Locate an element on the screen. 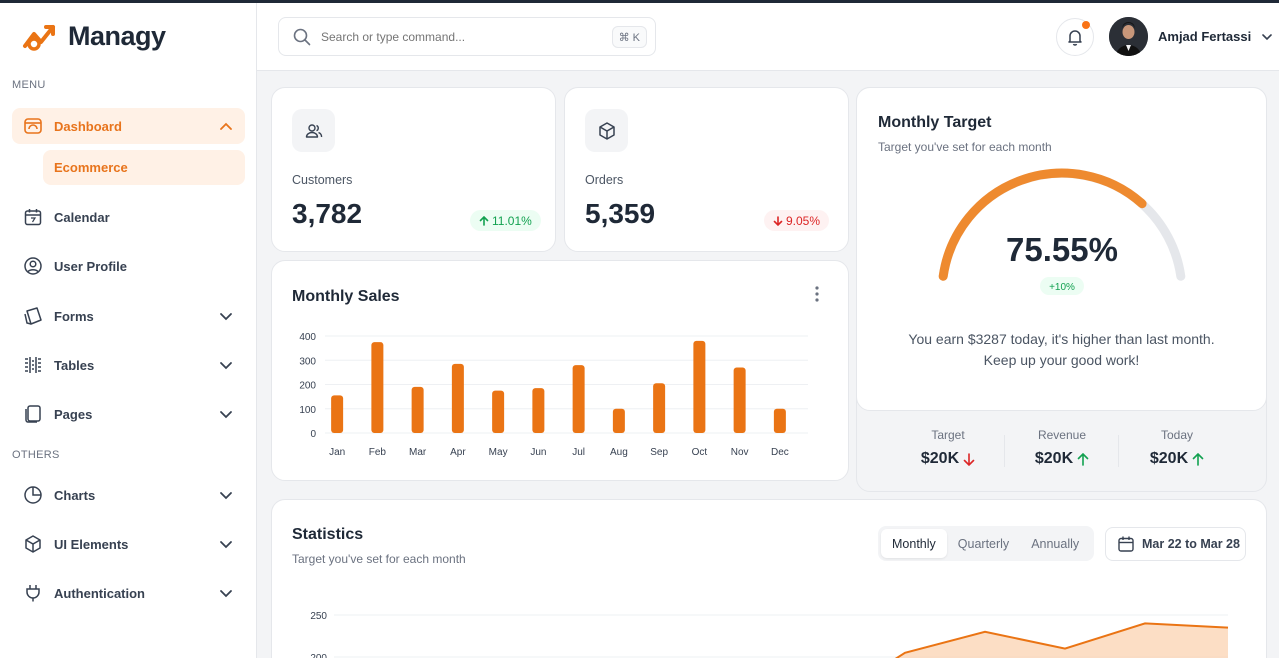  period-toggle: Monthly Quarterly Annually is located at coordinates (986, 543).